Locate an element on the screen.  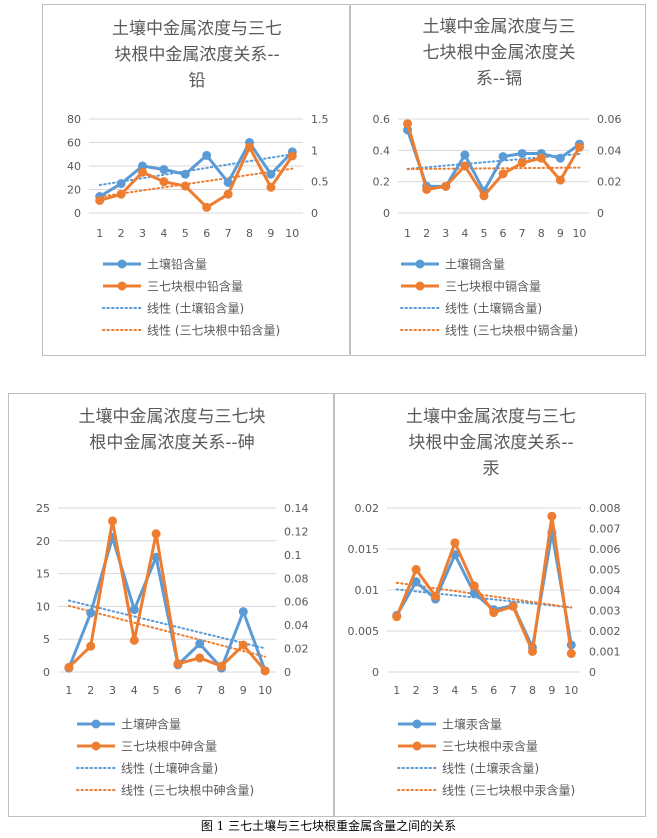
y-left-tick-label: 0.6 is located at coordinates (382, 119).